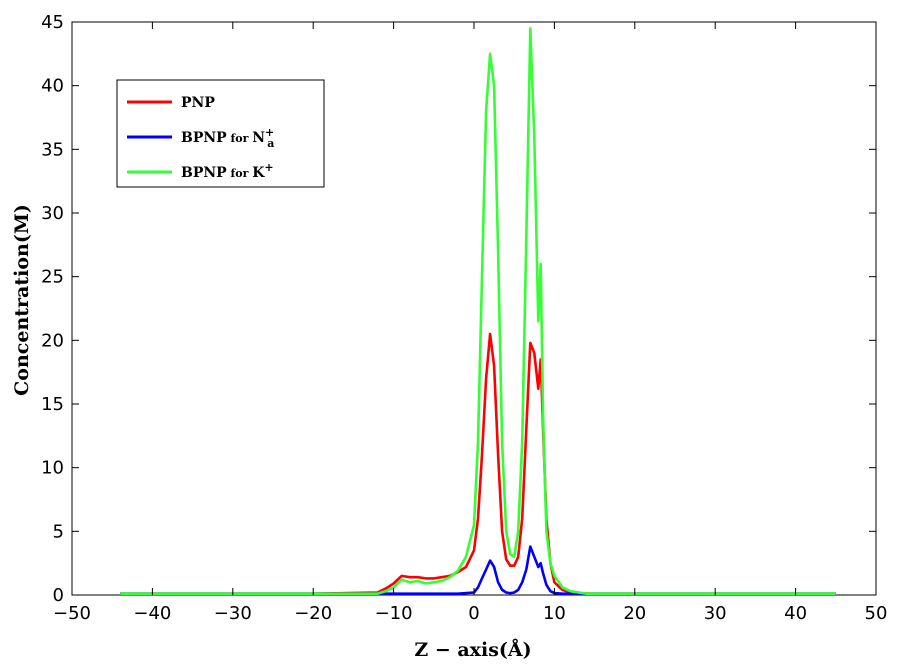  What do you see at coordinates (52, 22) in the screenshot?
I see `y-tick-label: 45` at bounding box center [52, 22].